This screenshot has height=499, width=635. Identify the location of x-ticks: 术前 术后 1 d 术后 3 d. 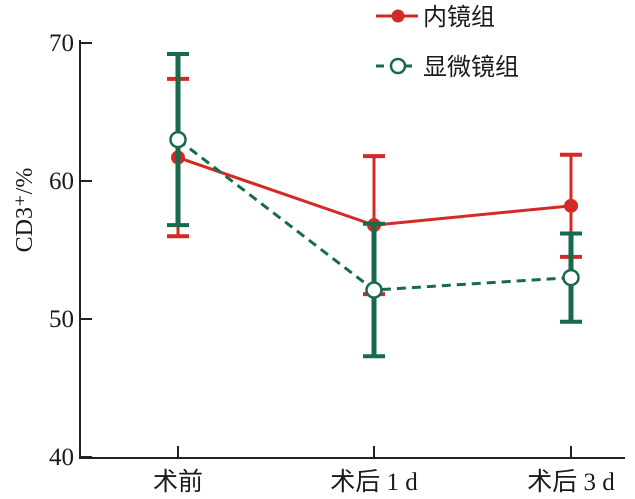
(384, 471).